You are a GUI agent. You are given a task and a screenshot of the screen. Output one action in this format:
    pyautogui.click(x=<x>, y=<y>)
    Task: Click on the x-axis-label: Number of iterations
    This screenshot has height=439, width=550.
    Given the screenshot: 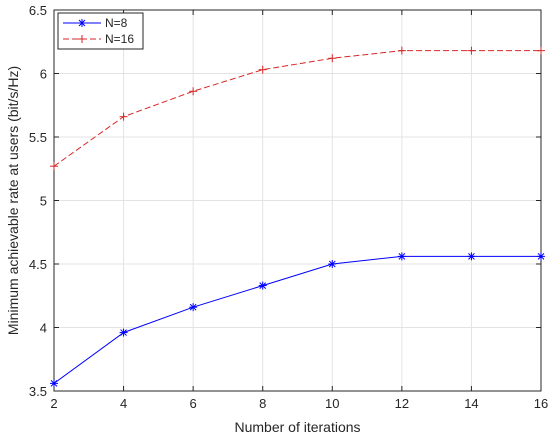 What is the action you would take?
    pyautogui.click(x=297, y=427)
    